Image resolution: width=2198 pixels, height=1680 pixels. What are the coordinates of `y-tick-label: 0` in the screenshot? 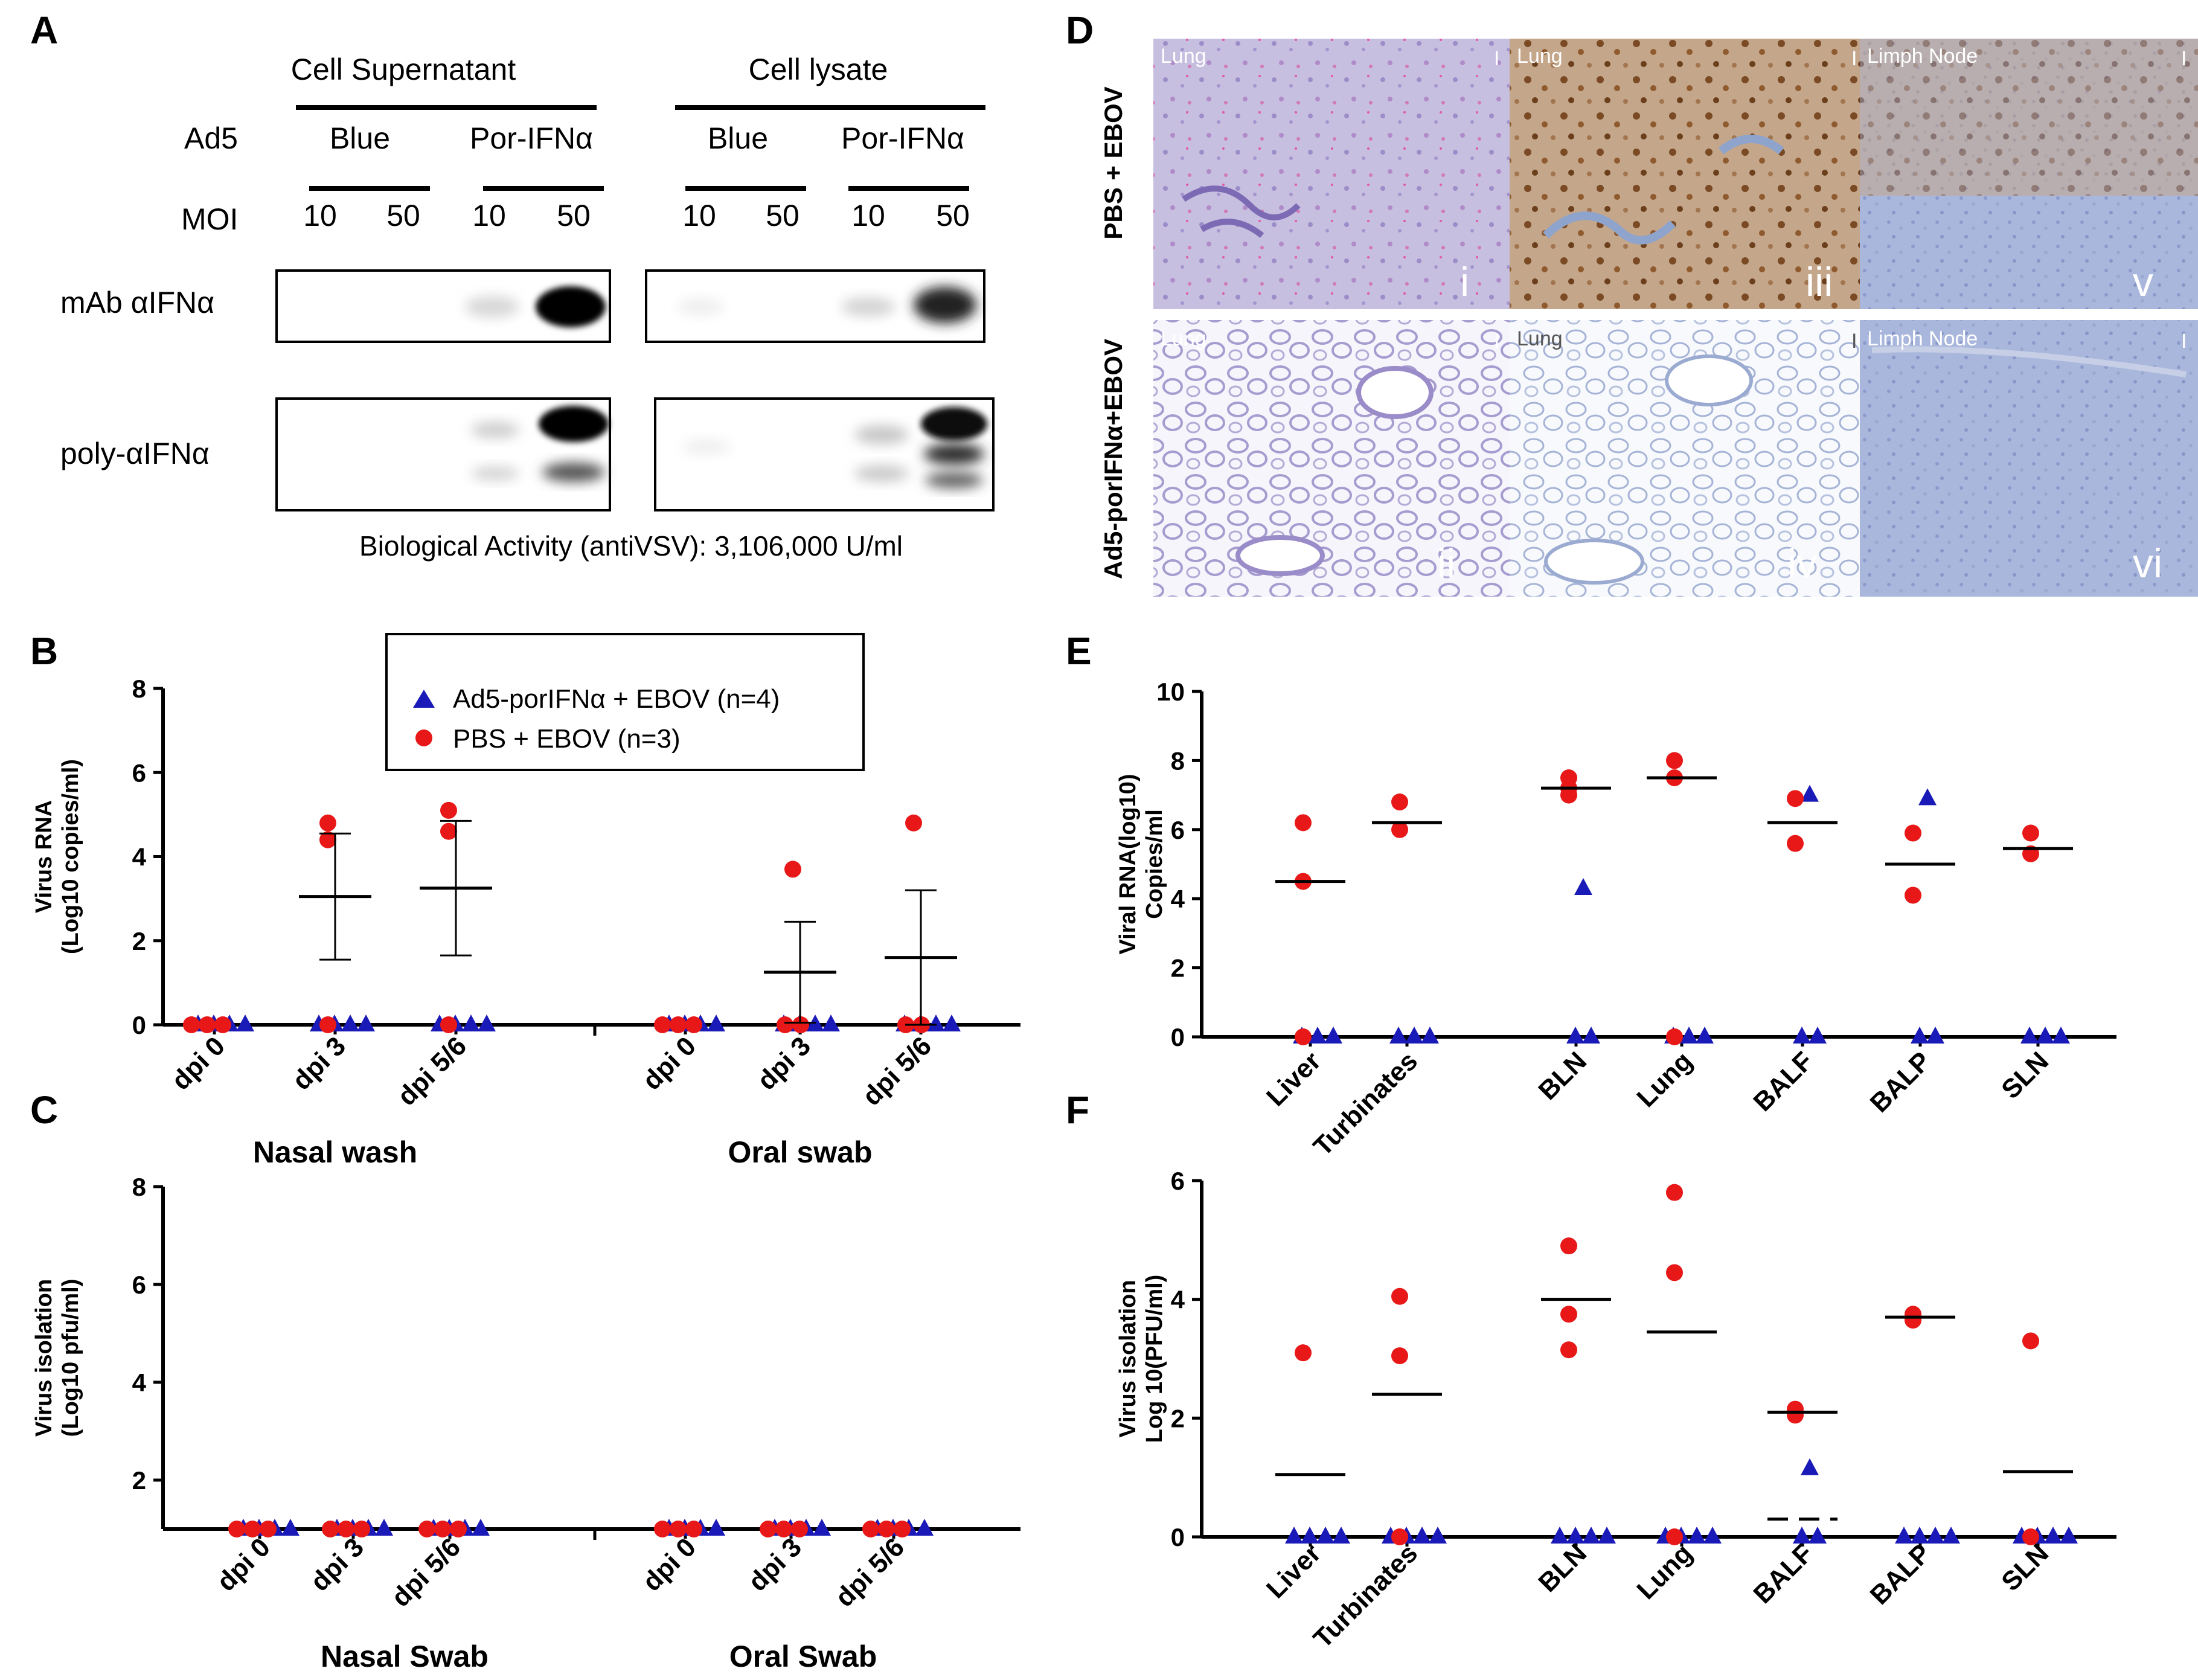 It's located at (1178, 1037).